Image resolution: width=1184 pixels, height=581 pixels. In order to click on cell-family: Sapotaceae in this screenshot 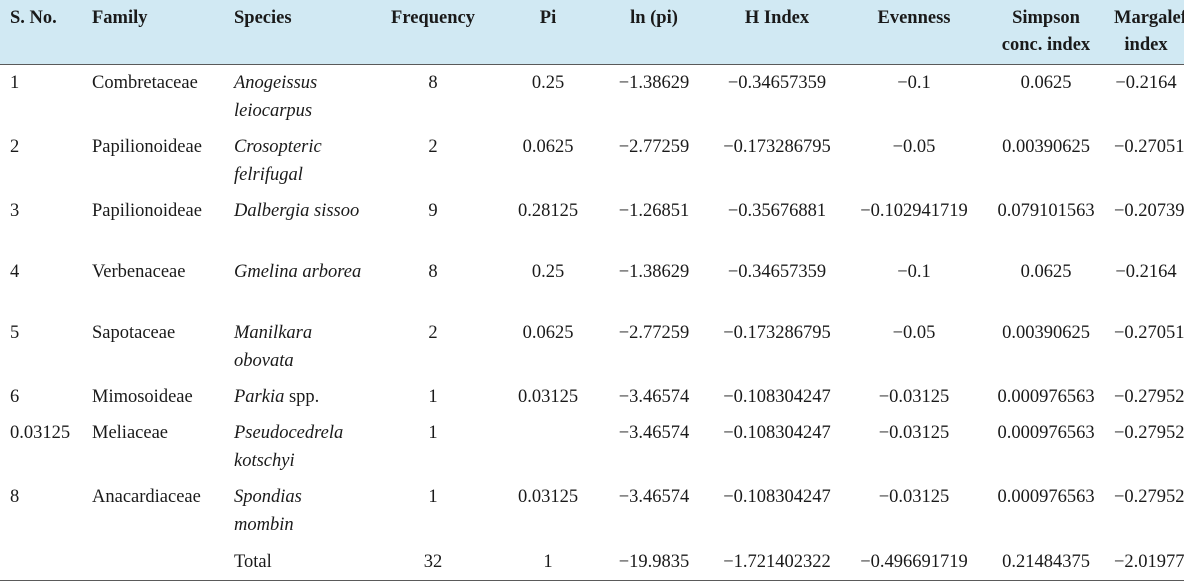, I will do `click(134, 333)`.